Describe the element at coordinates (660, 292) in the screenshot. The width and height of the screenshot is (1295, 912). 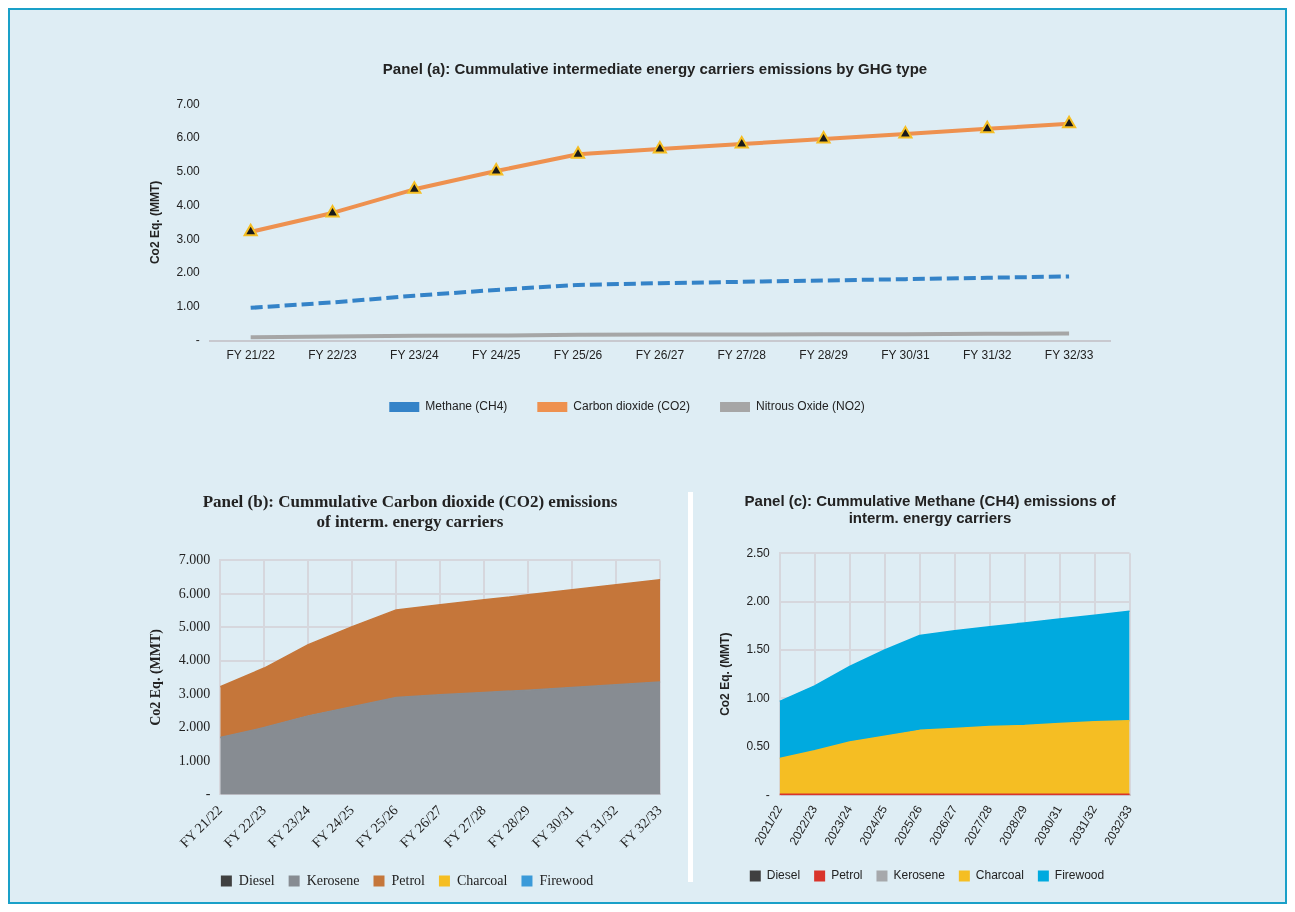
I see `line-series` at that location.